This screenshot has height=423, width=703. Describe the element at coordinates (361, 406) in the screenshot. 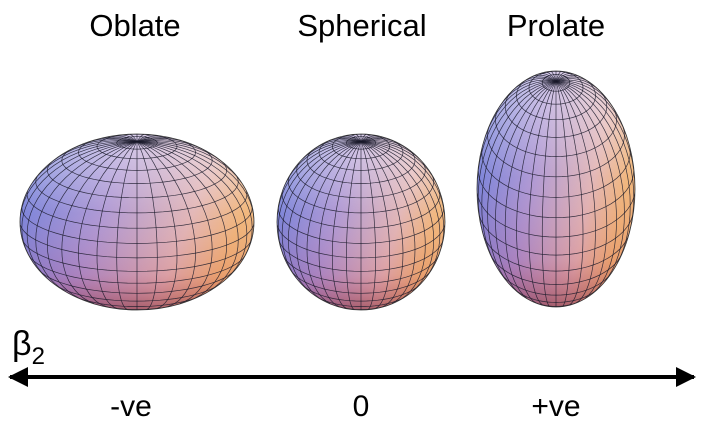

I see `axis-label: 0` at that location.